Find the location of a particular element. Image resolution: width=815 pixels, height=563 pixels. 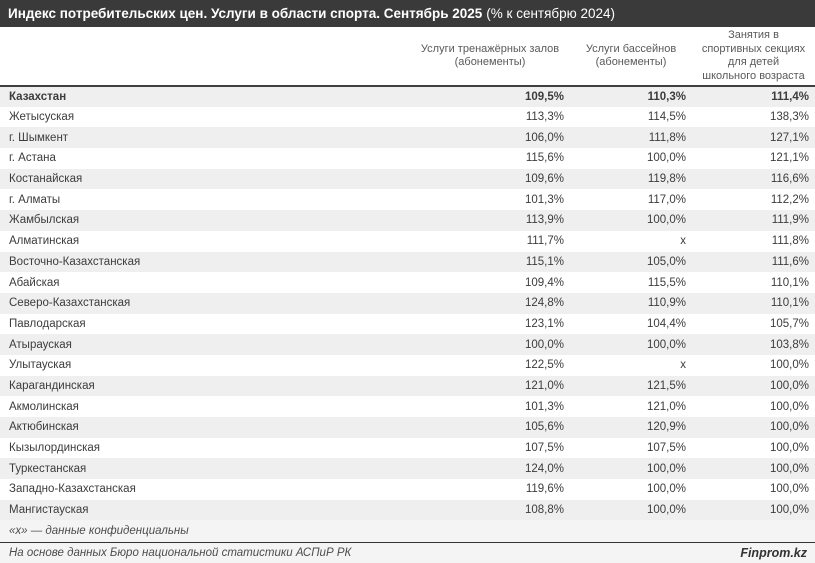

region-cell: Восточно-Казахстанская is located at coordinates (75, 261).